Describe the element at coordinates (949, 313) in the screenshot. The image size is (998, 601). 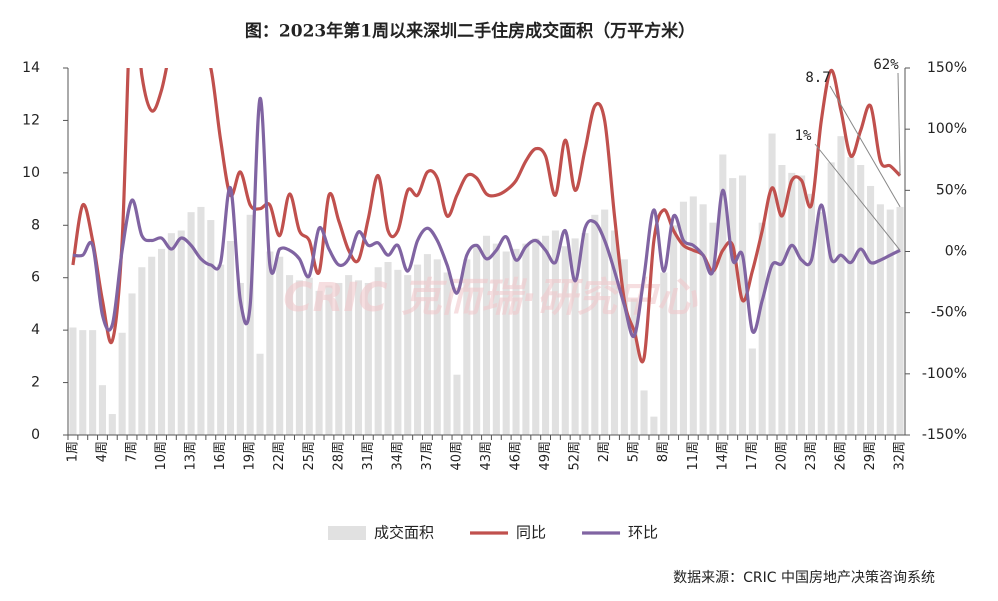
I see `y2-tick-label: -50%` at that location.